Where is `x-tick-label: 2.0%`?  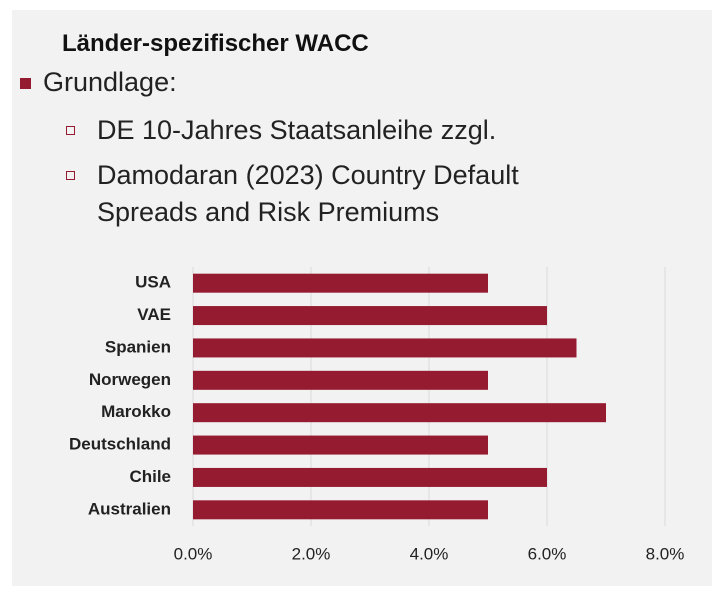 x-tick-label: 2.0% is located at coordinates (311, 553).